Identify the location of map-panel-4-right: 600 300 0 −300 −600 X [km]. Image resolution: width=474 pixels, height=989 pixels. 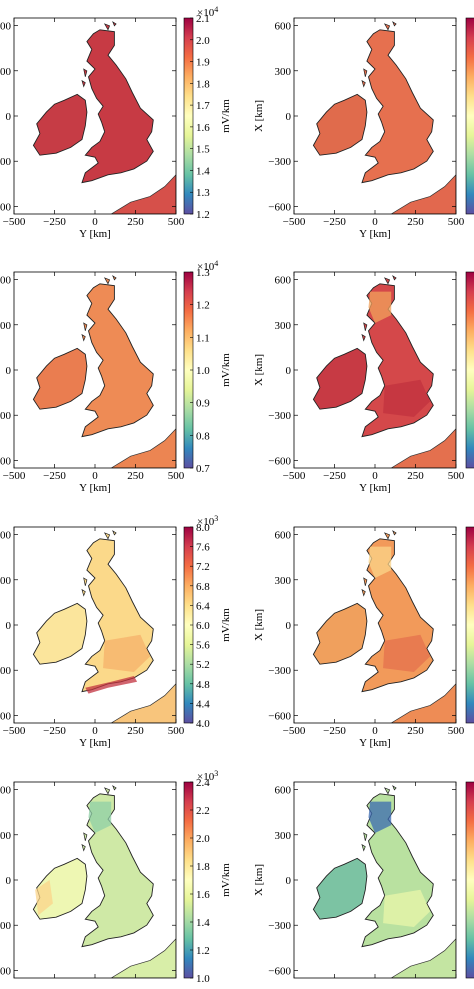
(355, 880).